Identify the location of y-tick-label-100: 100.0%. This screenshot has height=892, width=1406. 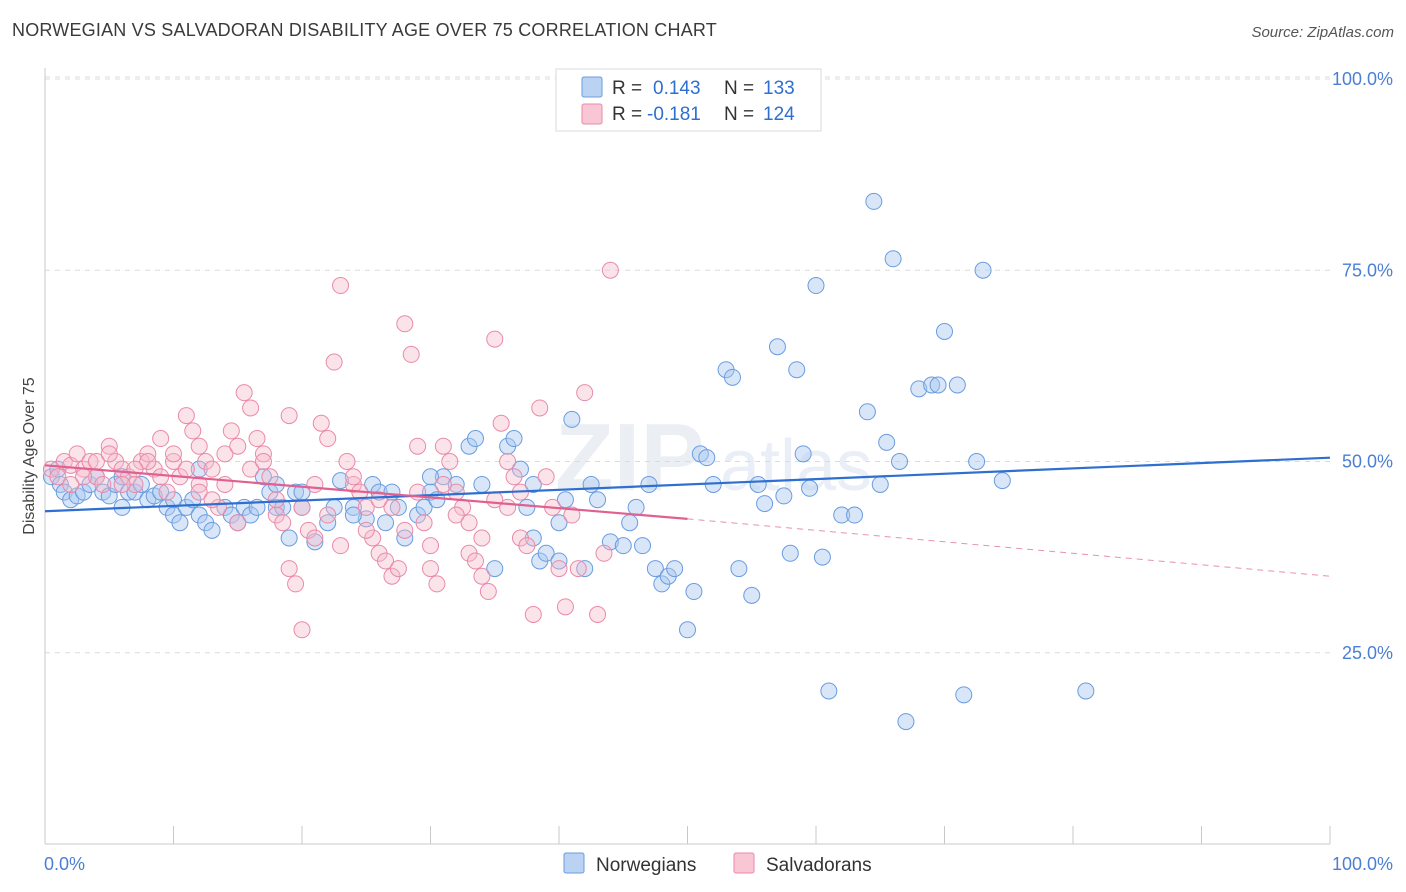
(1362, 79).